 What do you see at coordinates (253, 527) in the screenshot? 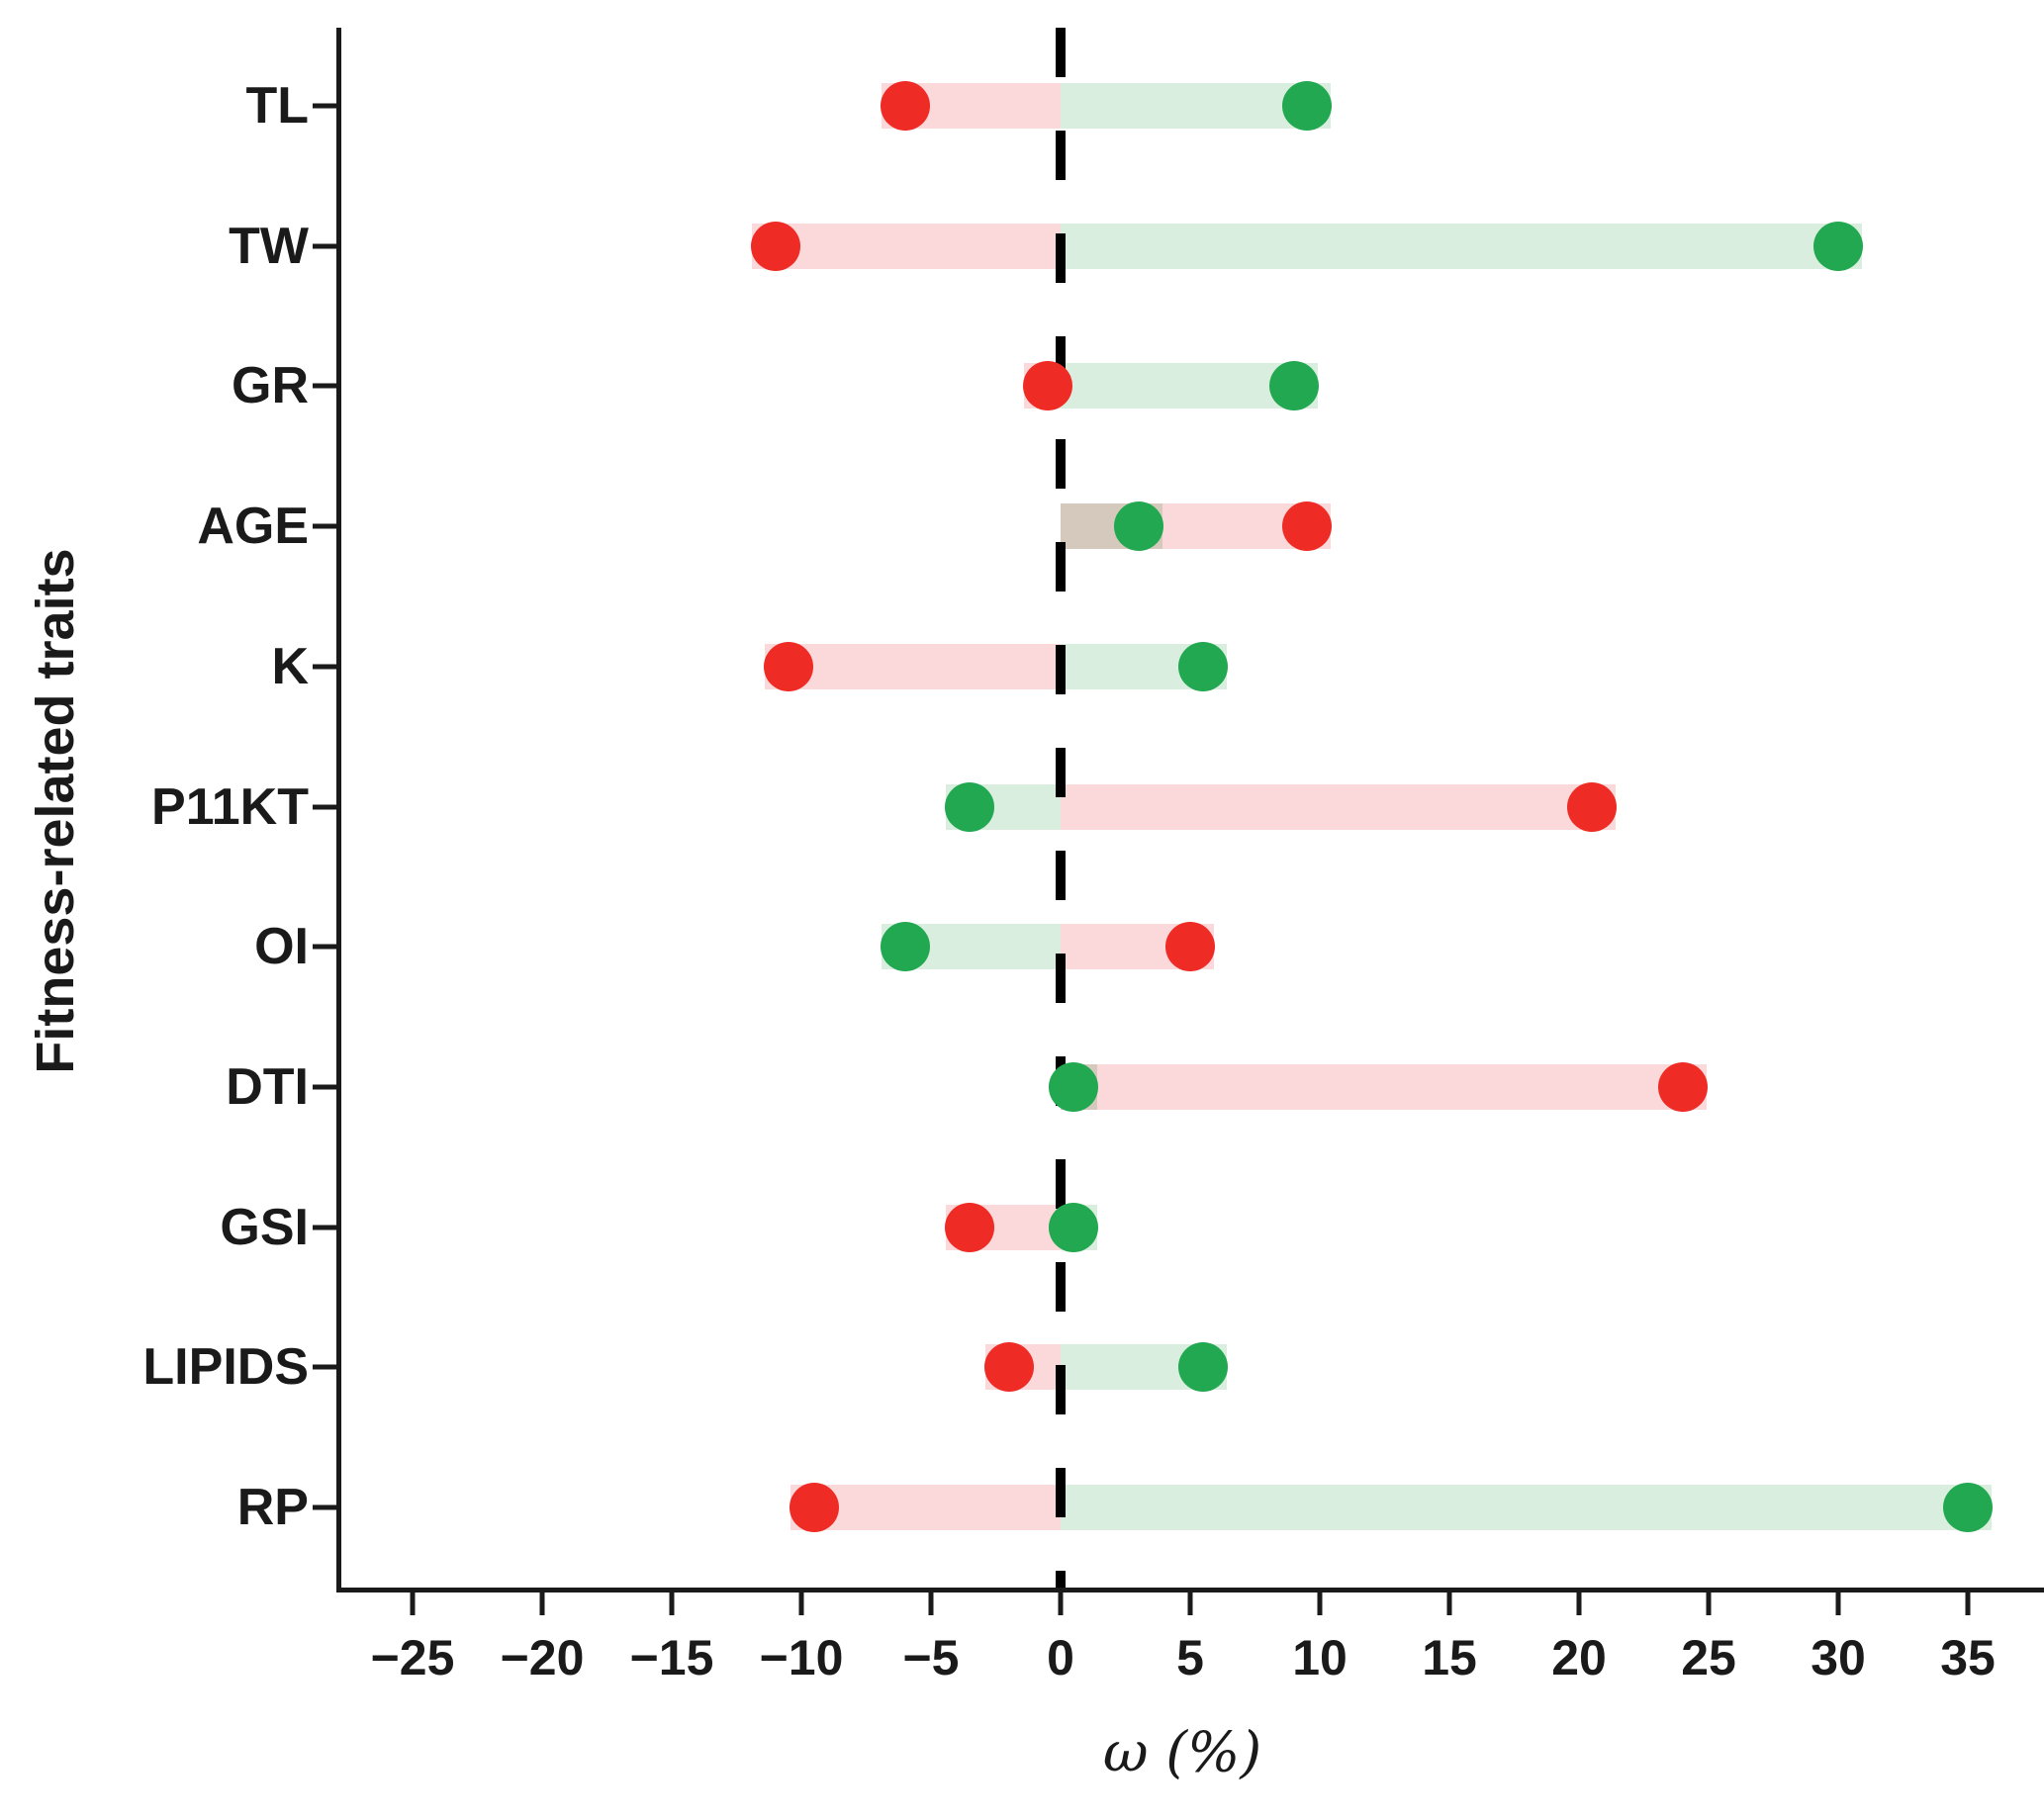
I see `trait-label-age: AGE` at bounding box center [253, 527].